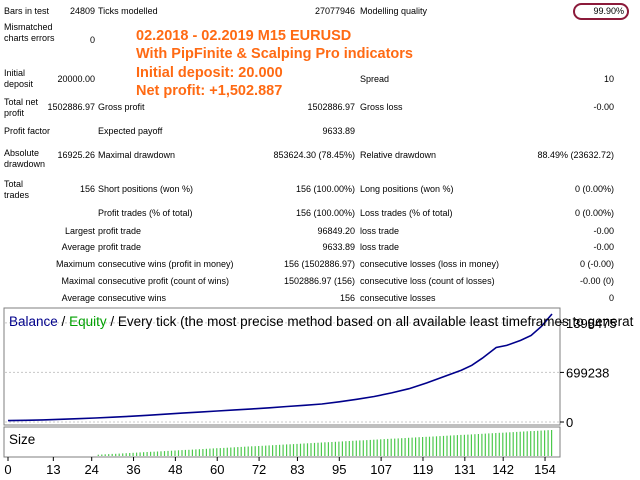  I want to click on total-trades-label: Total trades, so click(17, 189).